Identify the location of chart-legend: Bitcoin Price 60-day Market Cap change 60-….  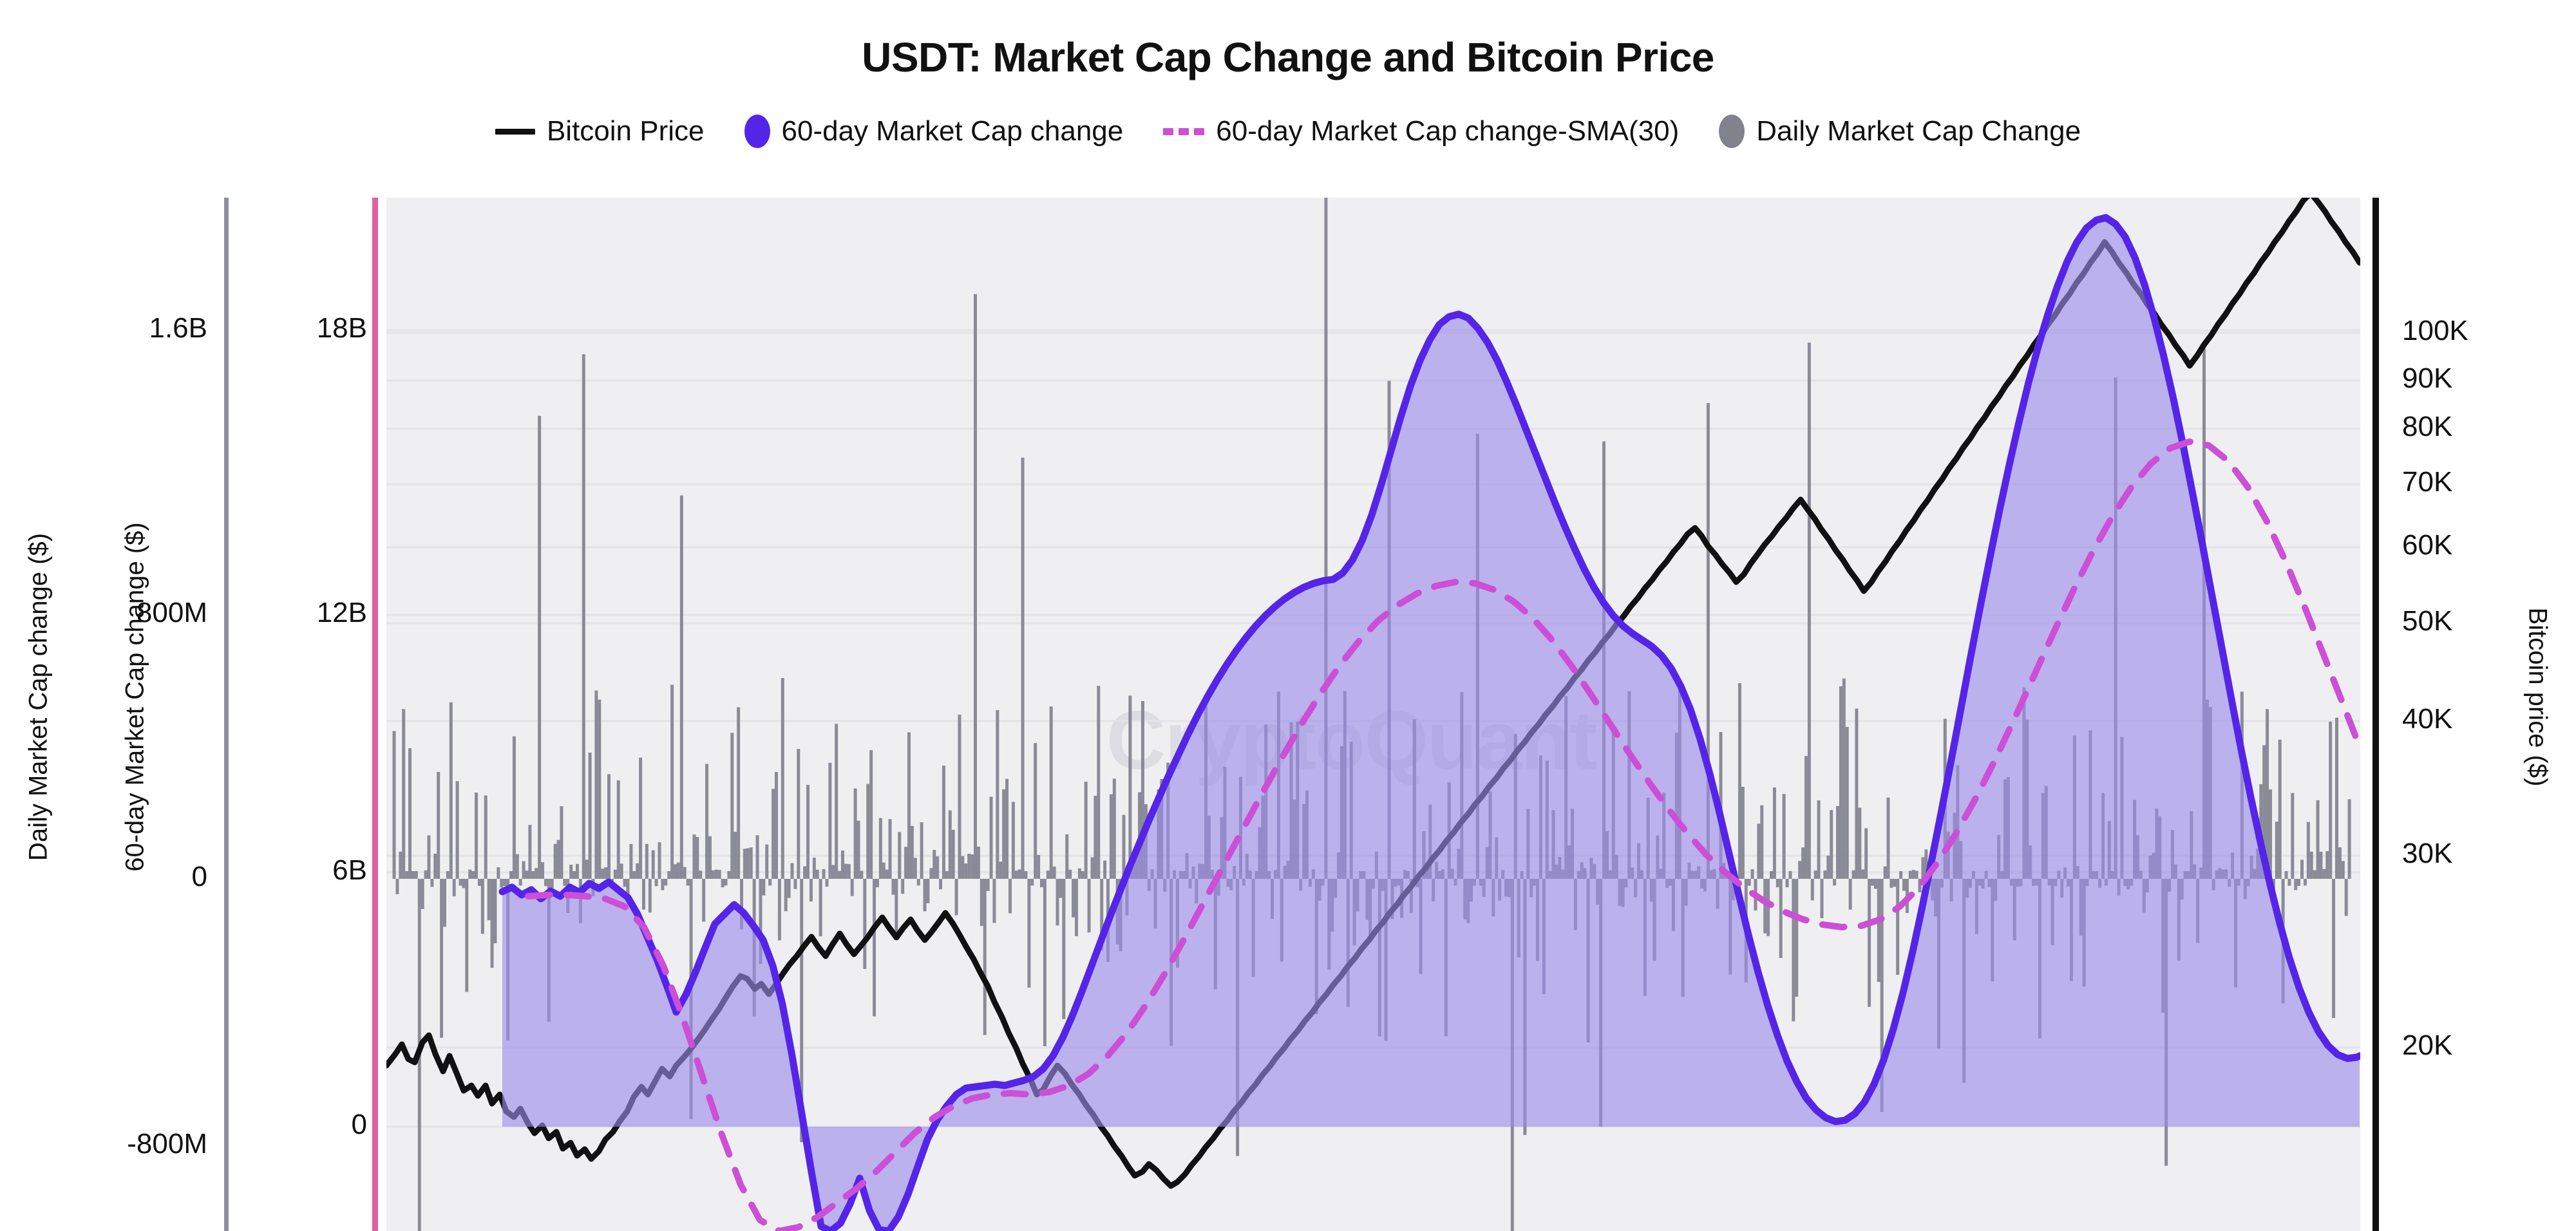
(1288, 131).